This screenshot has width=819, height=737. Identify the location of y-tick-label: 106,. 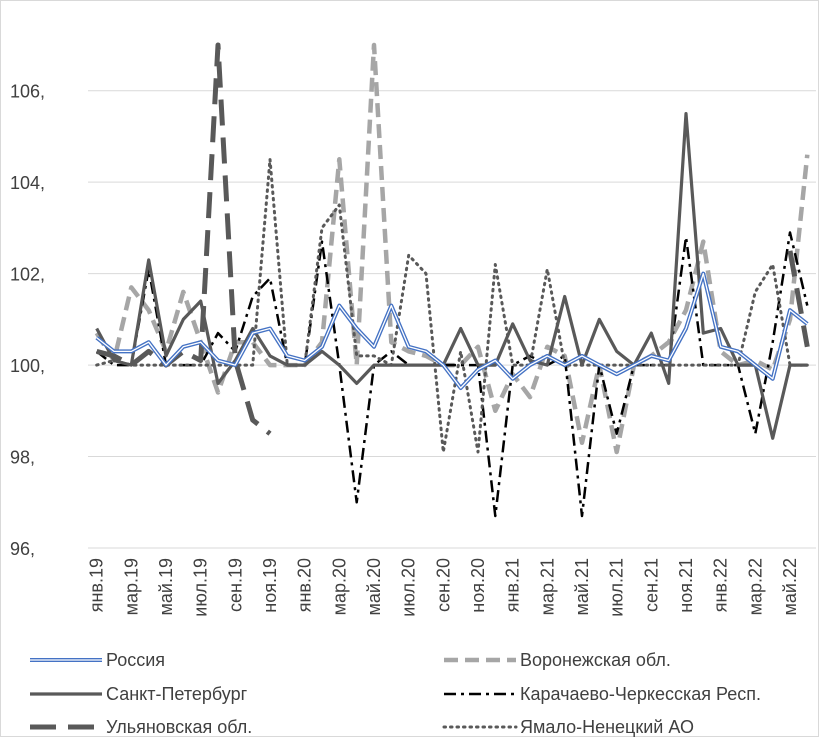
(27, 92).